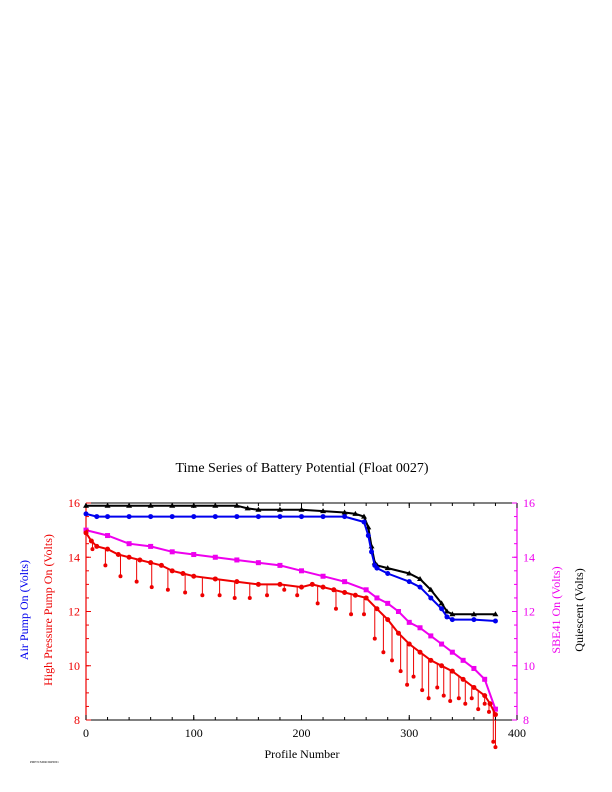 The image size is (612, 792). Describe the element at coordinates (24, 610) in the screenshot. I see `y-axis-label-air-pump: Air Pump On (Volts)` at that location.